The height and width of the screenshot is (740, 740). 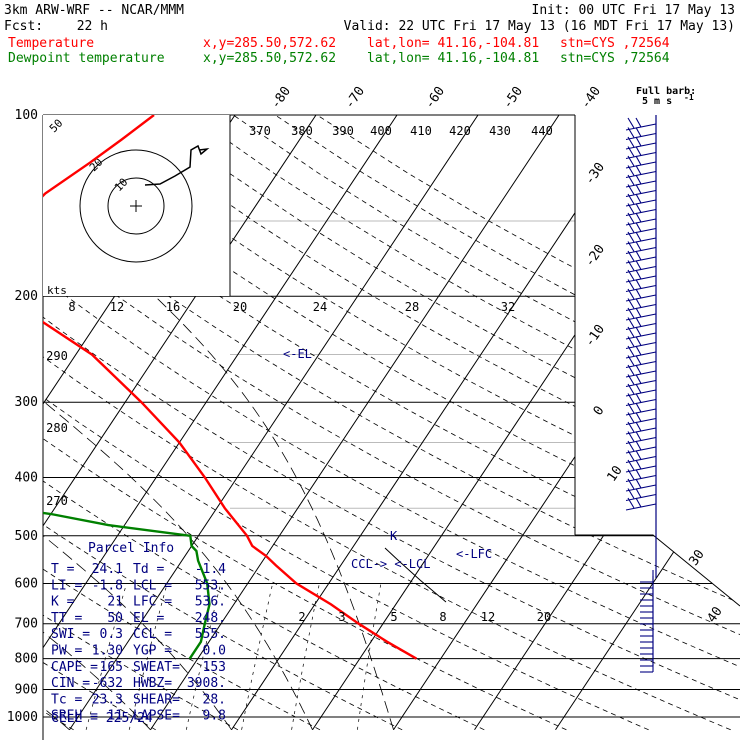 I want to click on hodograph-kts-label: kts, so click(x=57, y=290).